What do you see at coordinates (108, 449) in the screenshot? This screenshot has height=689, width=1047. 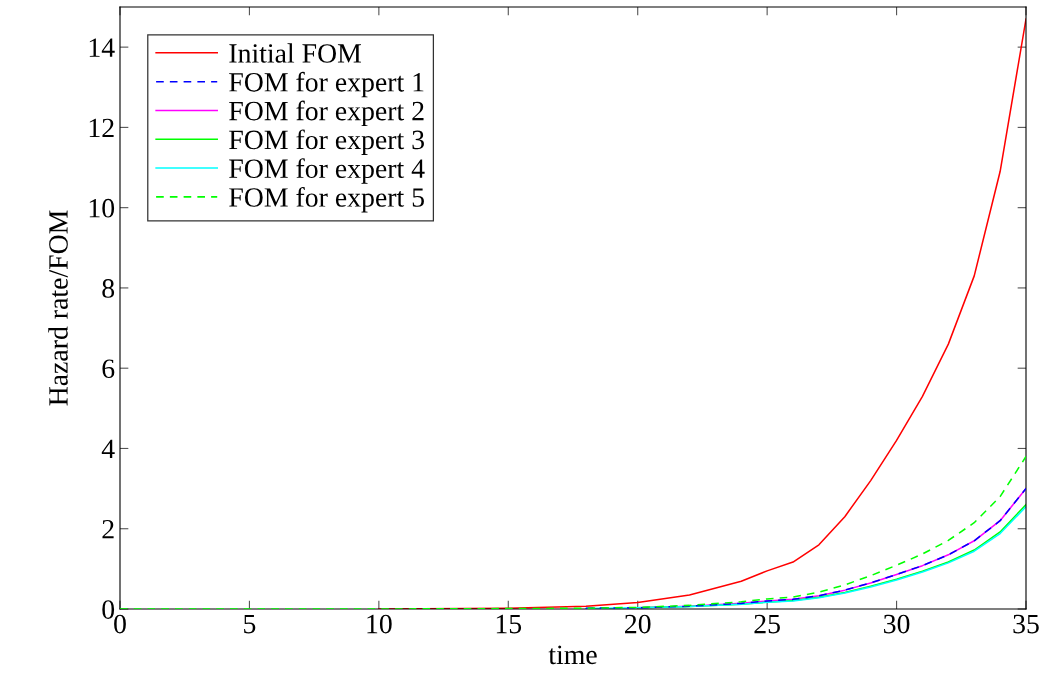 I see `y-tick-label: 4` at bounding box center [108, 449].